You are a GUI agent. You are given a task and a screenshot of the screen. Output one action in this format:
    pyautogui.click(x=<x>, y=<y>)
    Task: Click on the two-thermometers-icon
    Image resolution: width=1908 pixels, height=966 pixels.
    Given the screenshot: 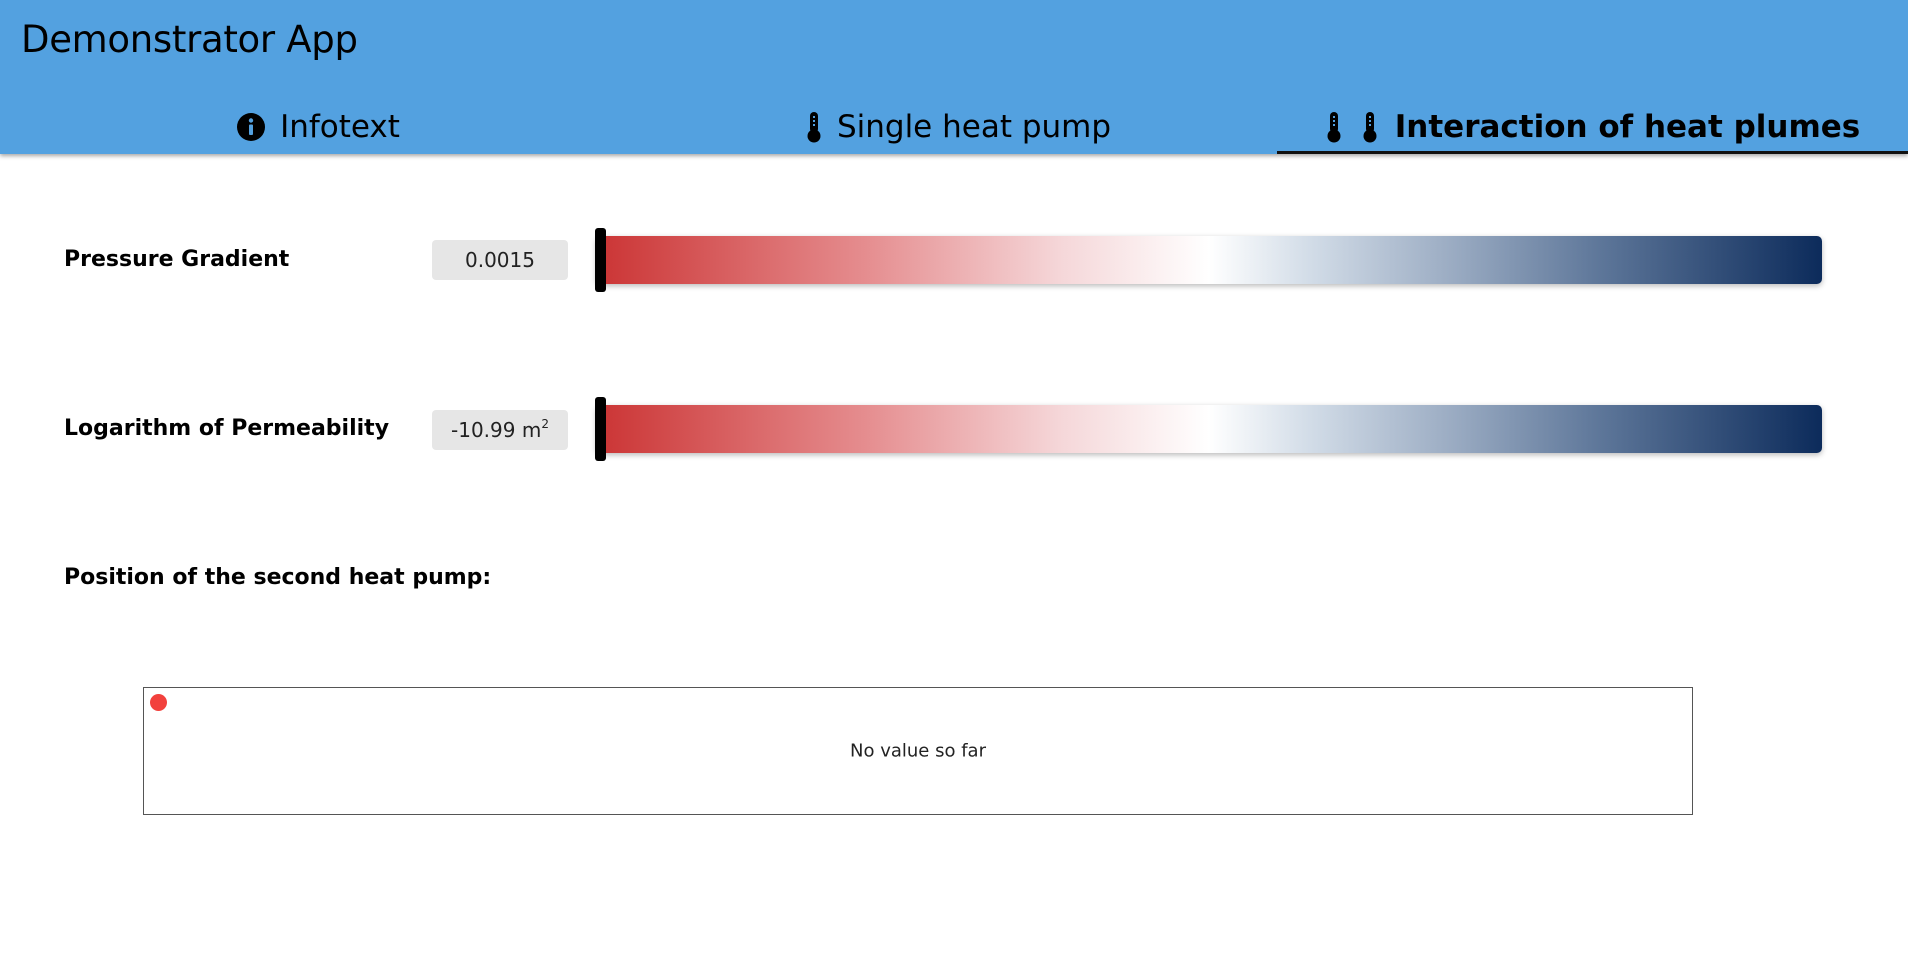 What is the action you would take?
    pyautogui.click(x=1353, y=127)
    